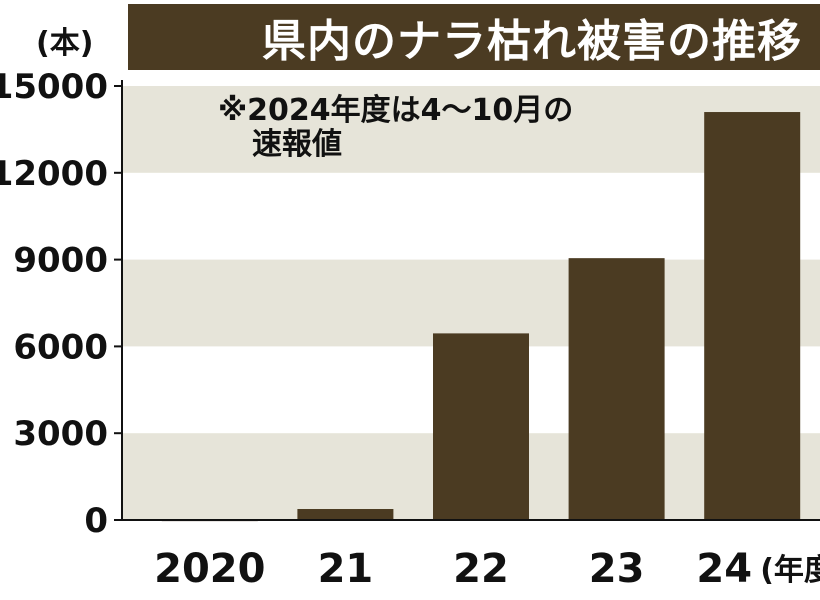  What do you see at coordinates (481, 569) in the screenshot?
I see `x-tick-label: 22` at bounding box center [481, 569].